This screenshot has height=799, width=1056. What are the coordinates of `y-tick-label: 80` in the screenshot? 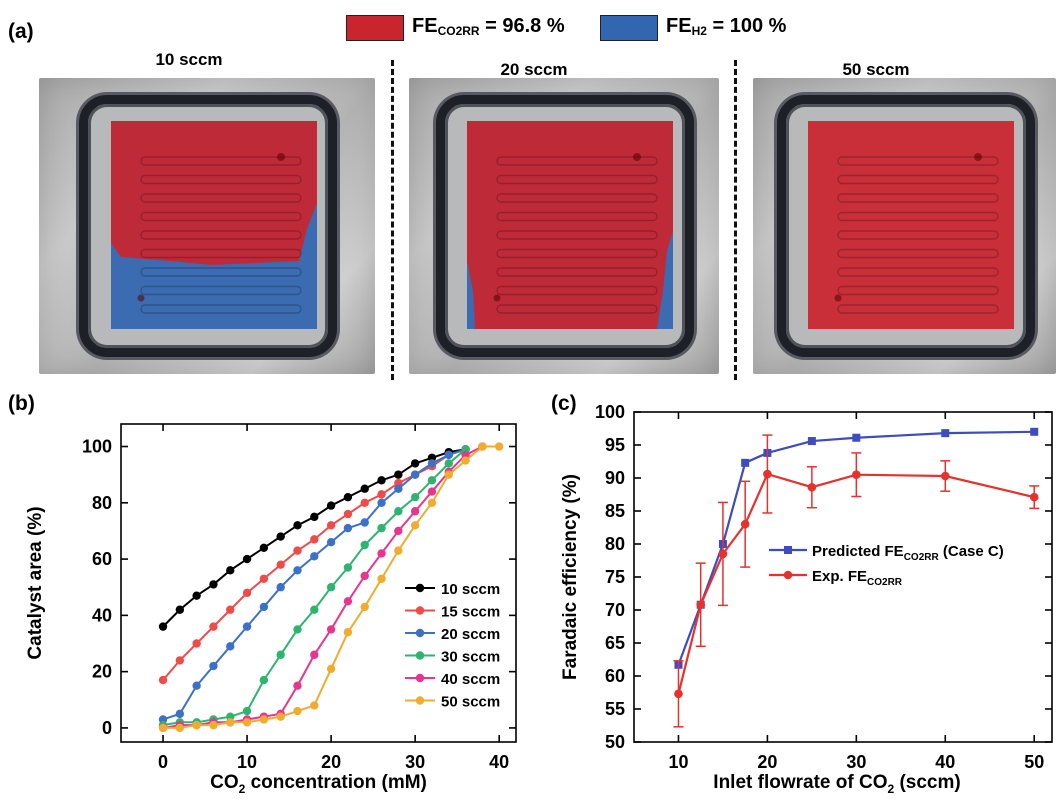 It's located at (615, 544).